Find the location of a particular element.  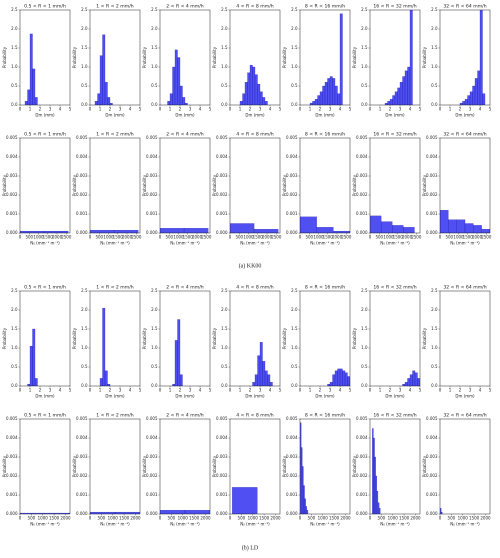

panel-title: 1 < R < 2 mm/h is located at coordinates (115, 288).